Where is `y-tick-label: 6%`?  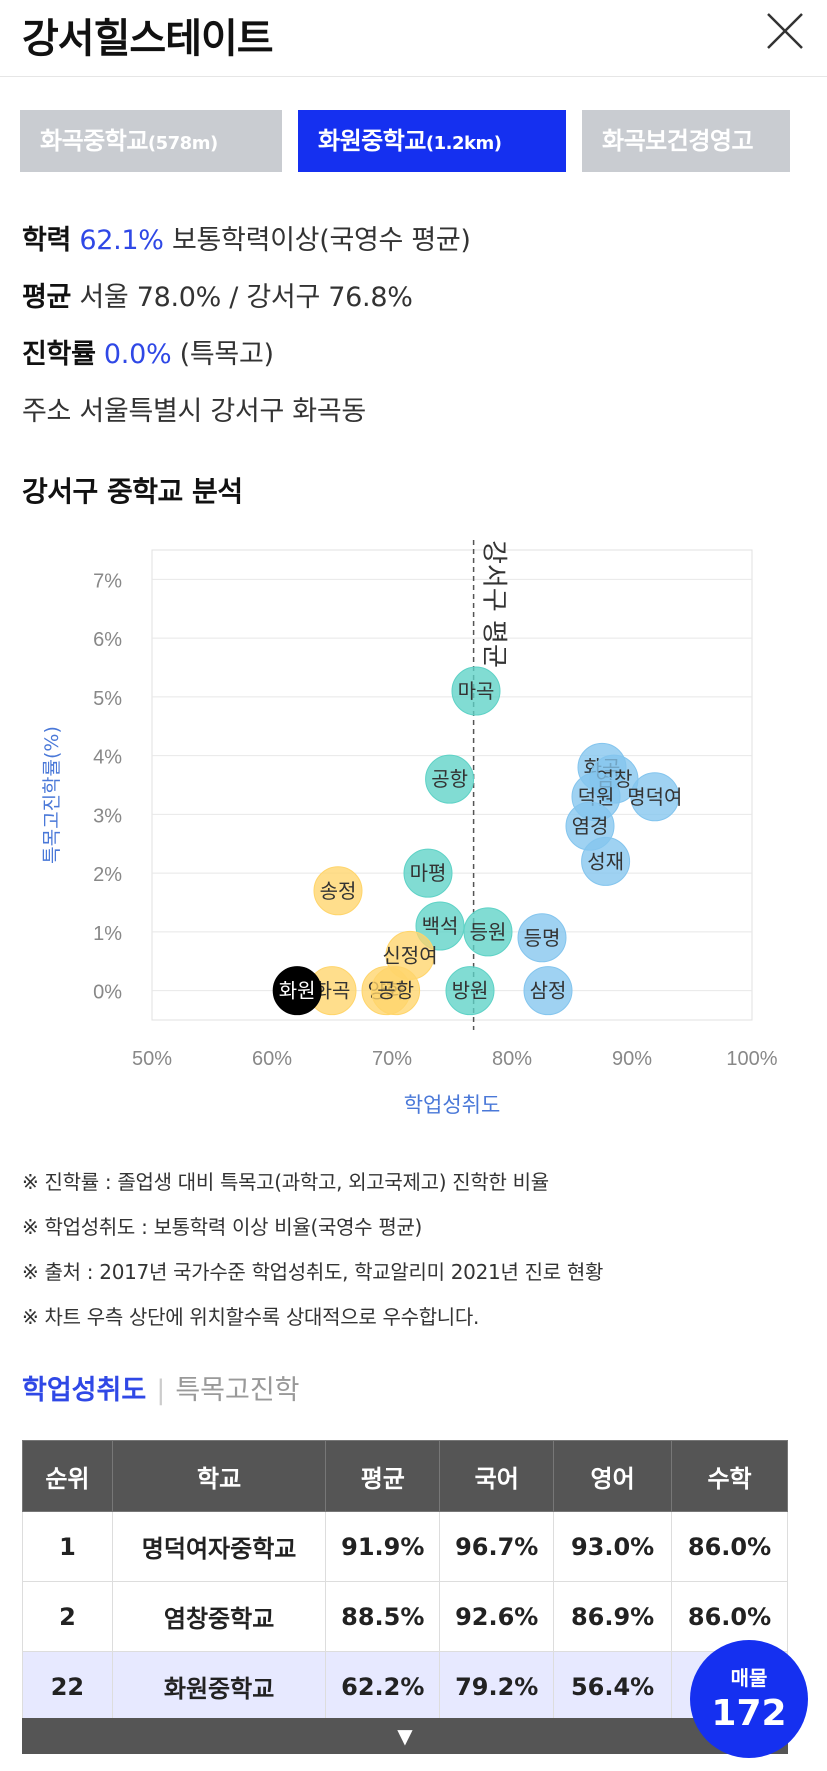
y-tick-label: 6% is located at coordinates (107, 640).